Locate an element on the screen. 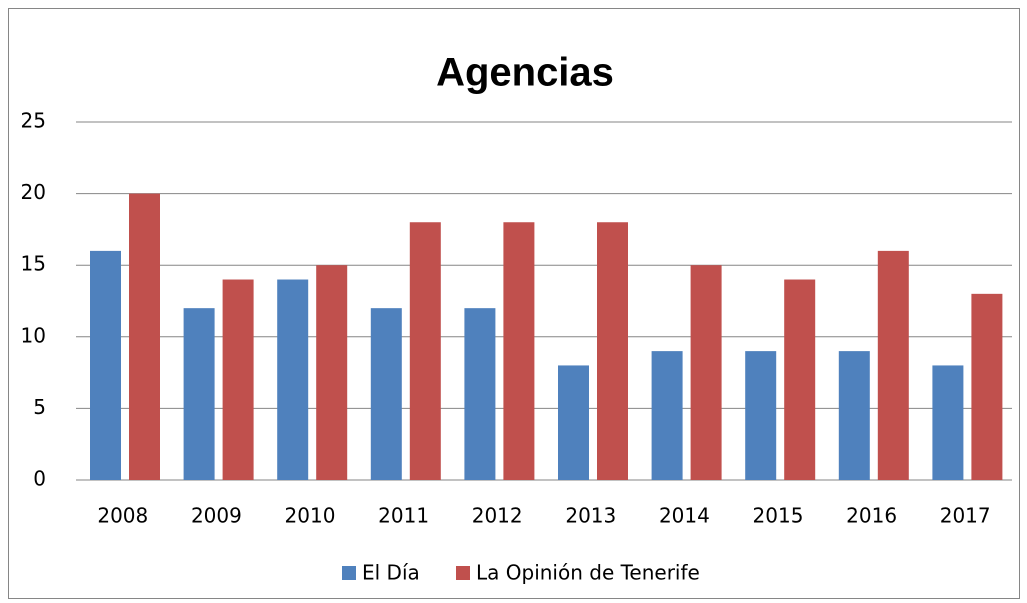 This screenshot has height=603, width=1027. legend-label: La Opinión de Tenerife is located at coordinates (588, 573).